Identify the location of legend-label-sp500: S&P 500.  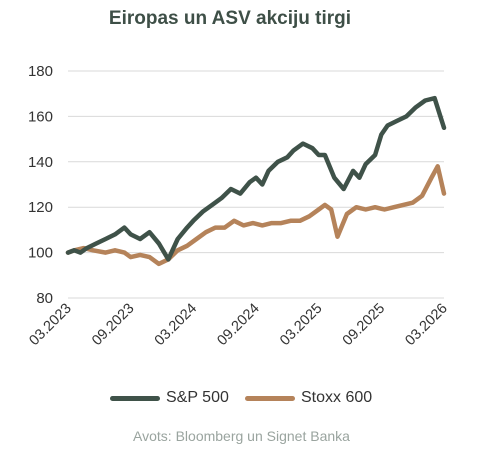
(197, 397).